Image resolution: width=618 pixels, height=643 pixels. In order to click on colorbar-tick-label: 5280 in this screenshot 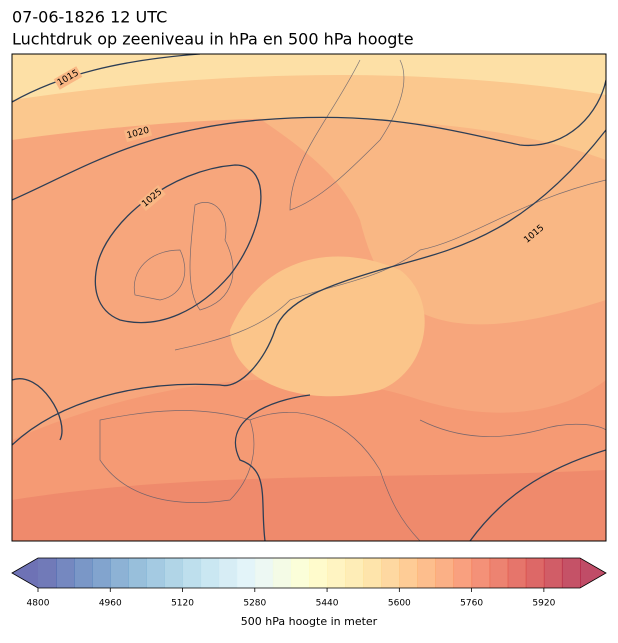, I will do `click(254, 604)`.